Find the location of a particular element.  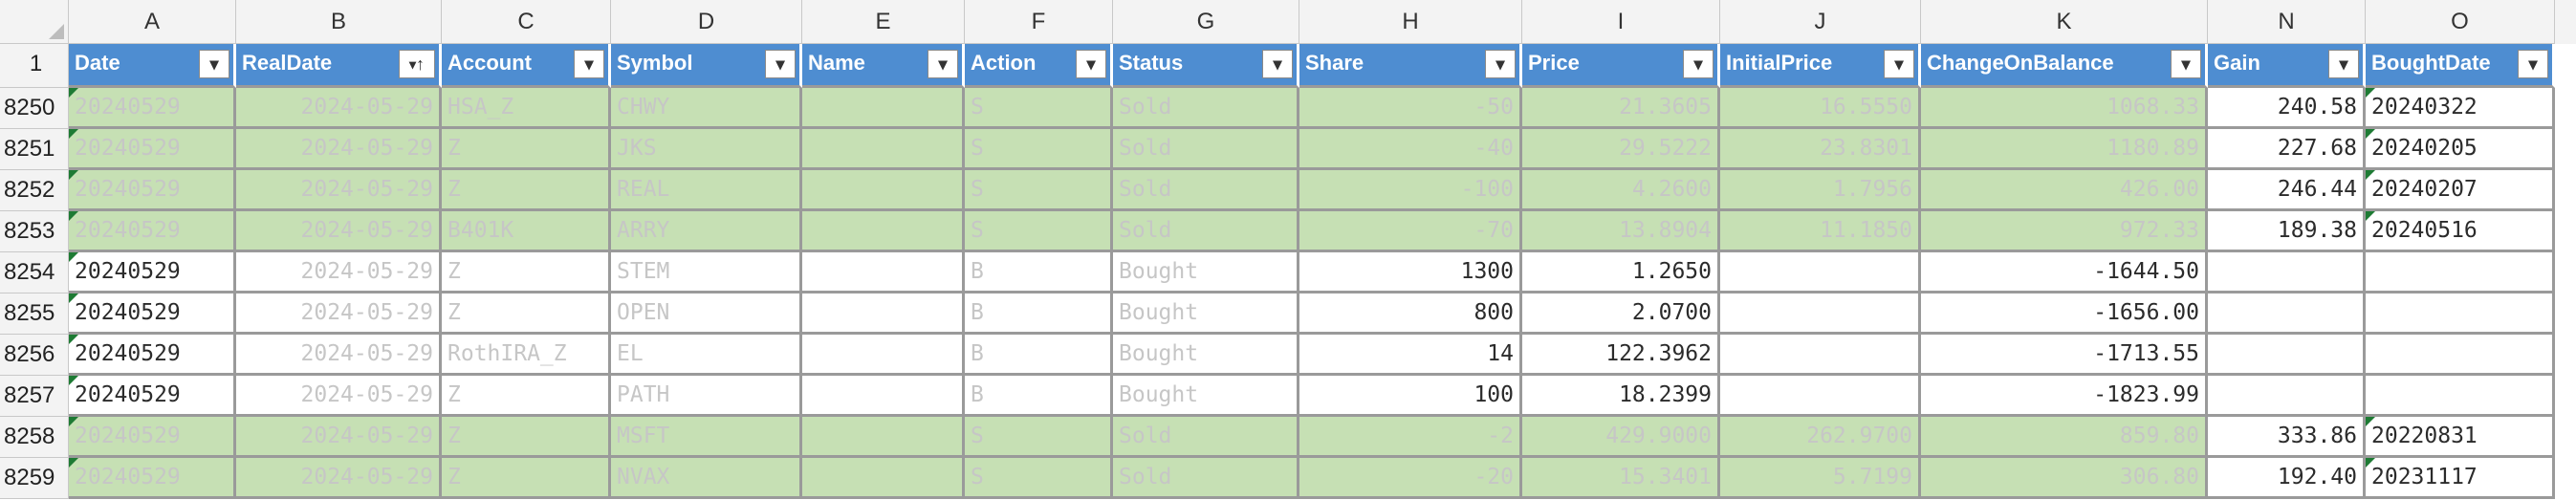

column-letter-h: H is located at coordinates (1410, 22).